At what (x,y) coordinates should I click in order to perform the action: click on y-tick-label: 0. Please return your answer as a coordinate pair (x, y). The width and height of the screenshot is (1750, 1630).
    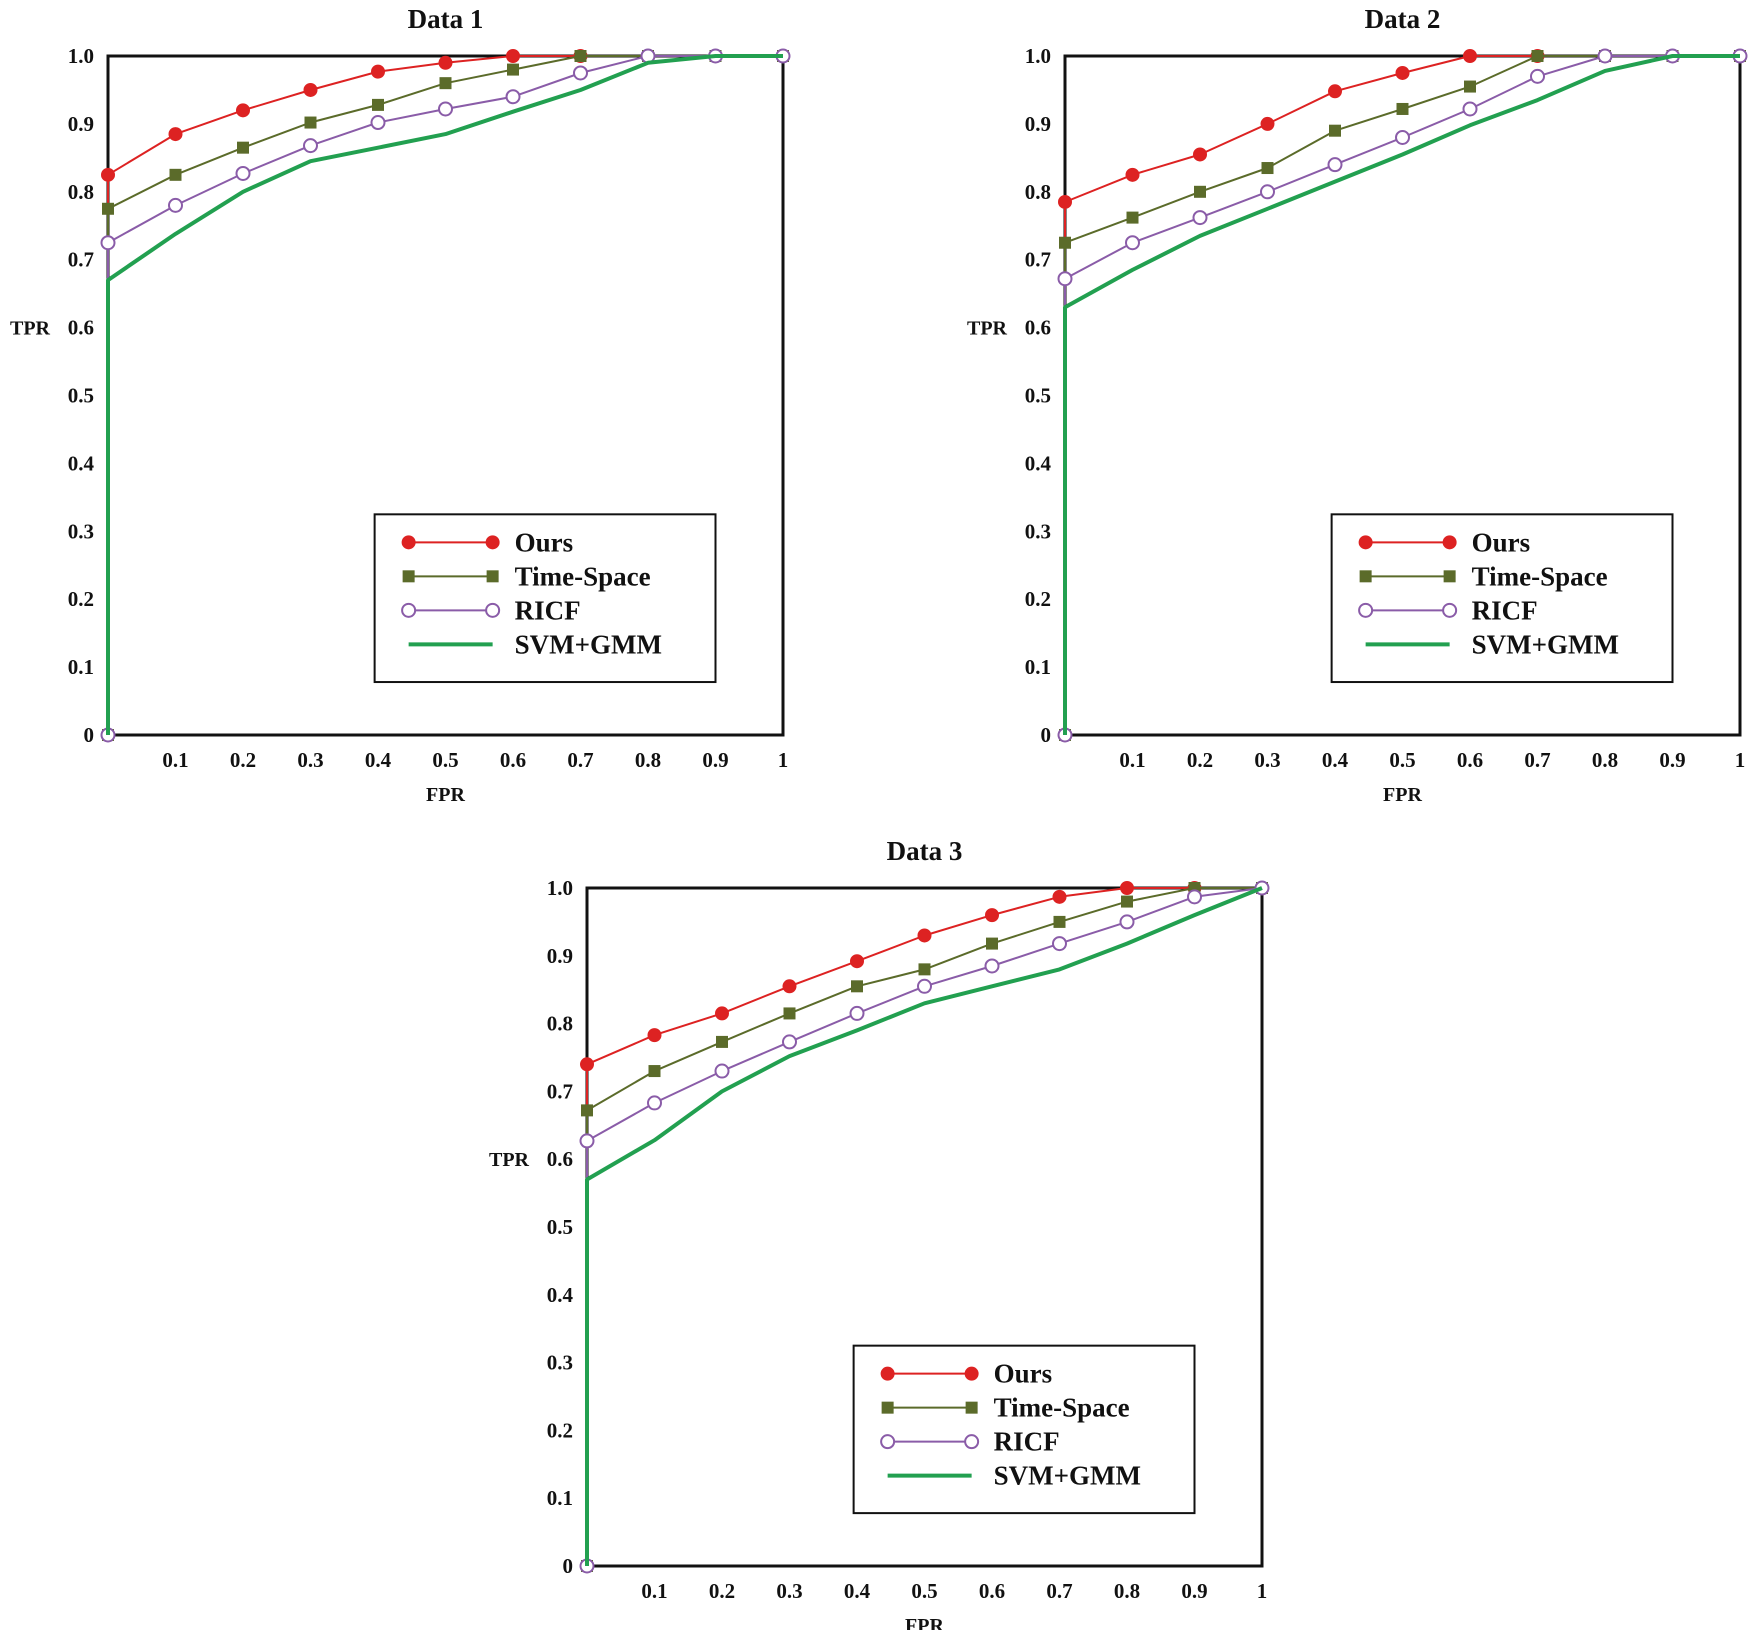
    Looking at the image, I should click on (568, 1566).